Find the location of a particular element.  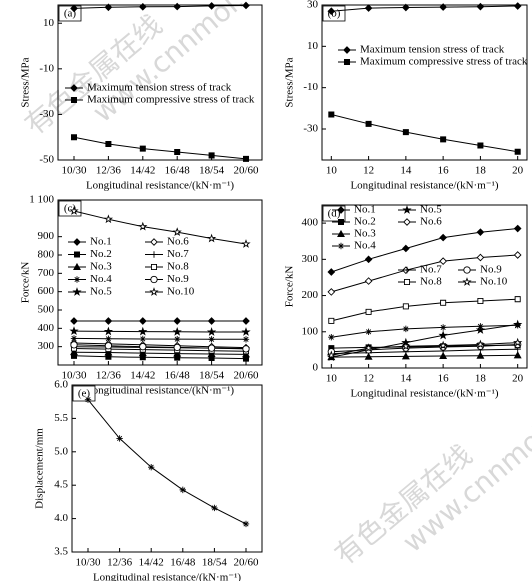

x-tick-label: 10 is located at coordinates (332, 379).